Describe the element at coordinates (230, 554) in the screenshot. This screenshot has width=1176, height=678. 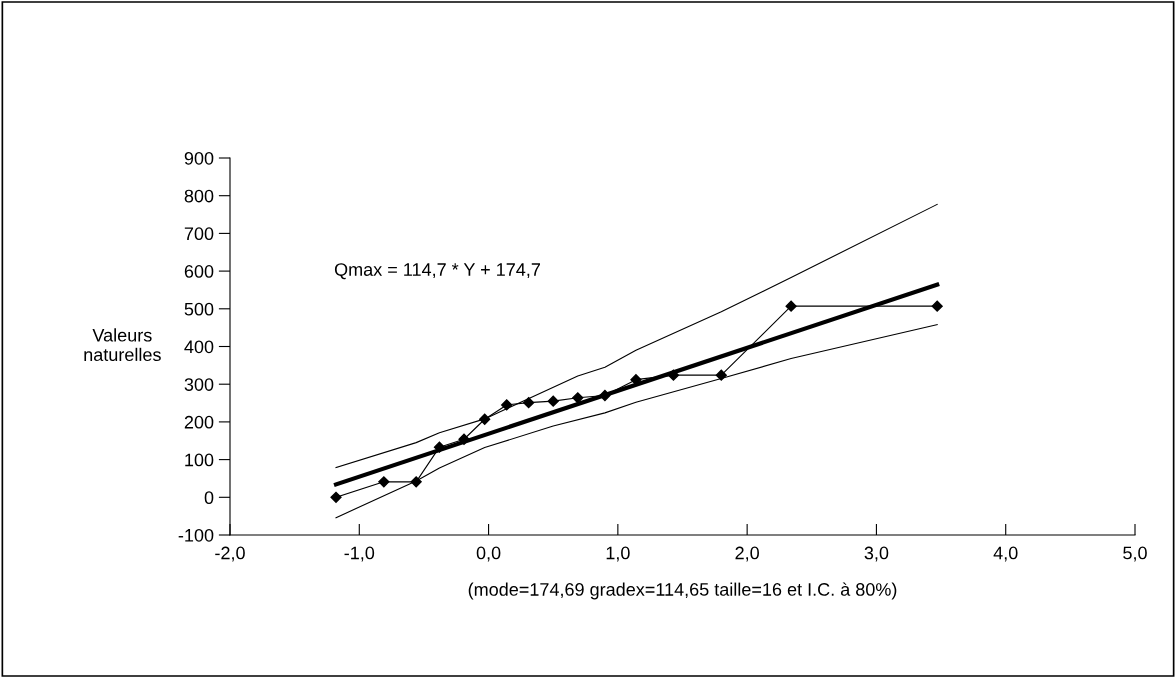
I see `x-tick-label: -2,0` at that location.